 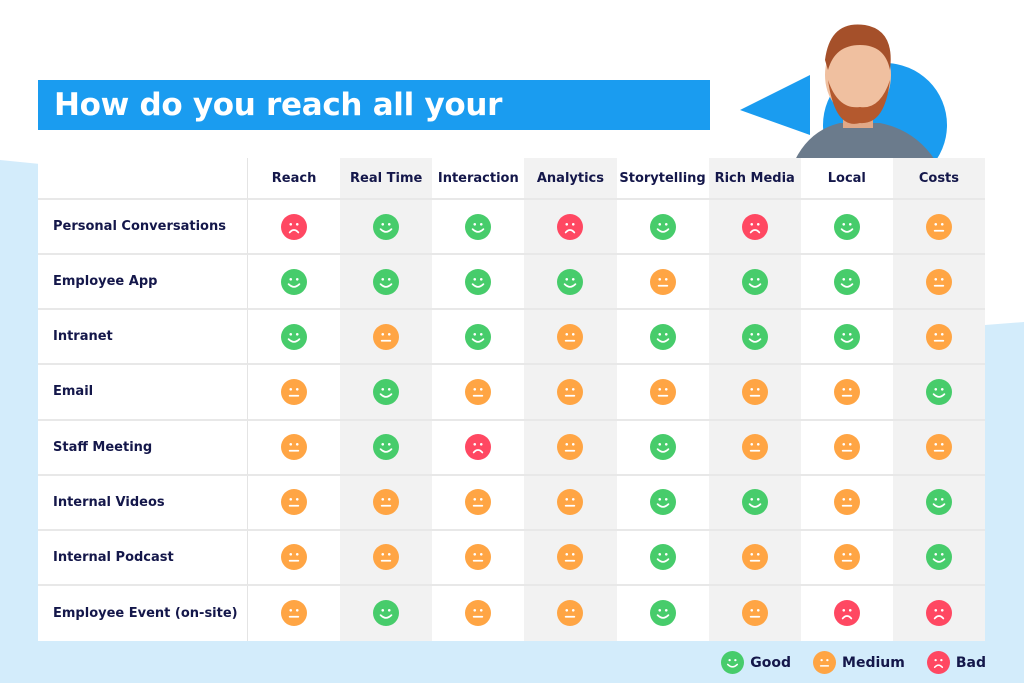 I want to click on row-header: Email, so click(x=143, y=393).